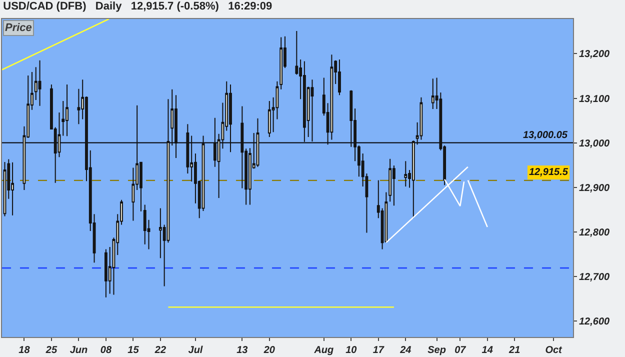 The height and width of the screenshot is (357, 625). What do you see at coordinates (548, 172) in the screenshot?
I see `ref-line-label: 12,915.5` at bounding box center [548, 172].